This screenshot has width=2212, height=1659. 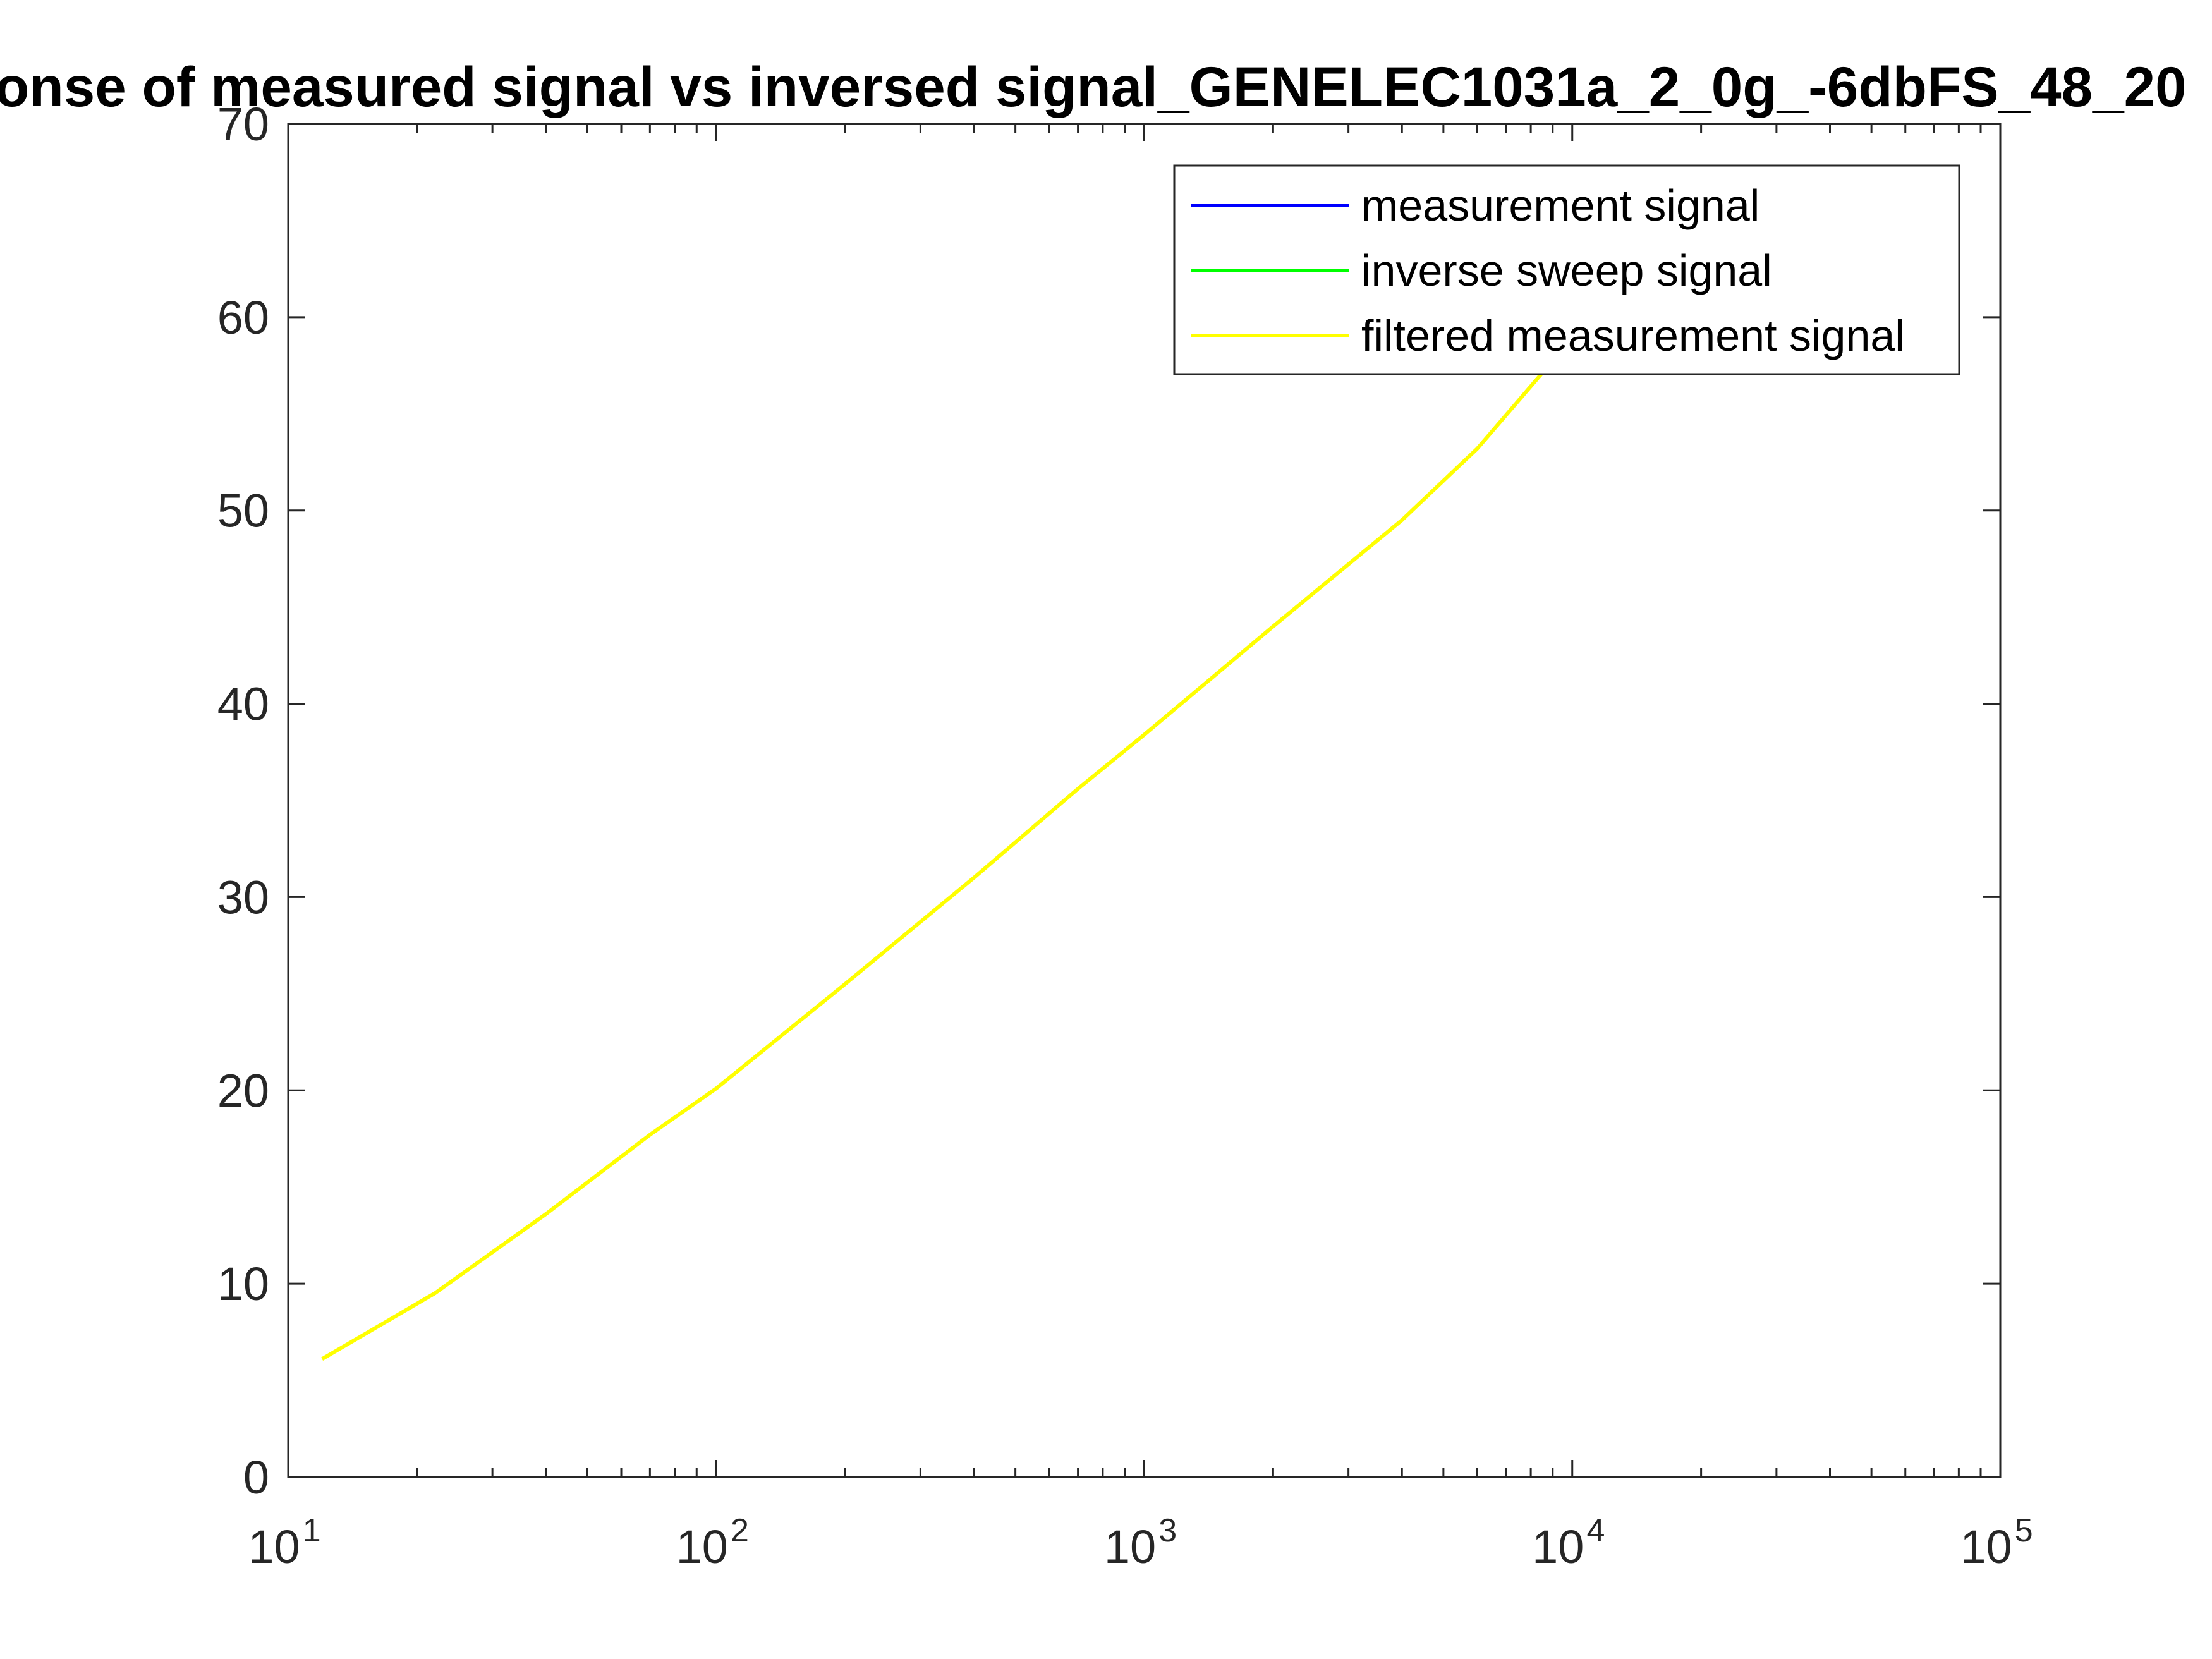 I want to click on y-tick-label: 30, so click(x=243, y=897).